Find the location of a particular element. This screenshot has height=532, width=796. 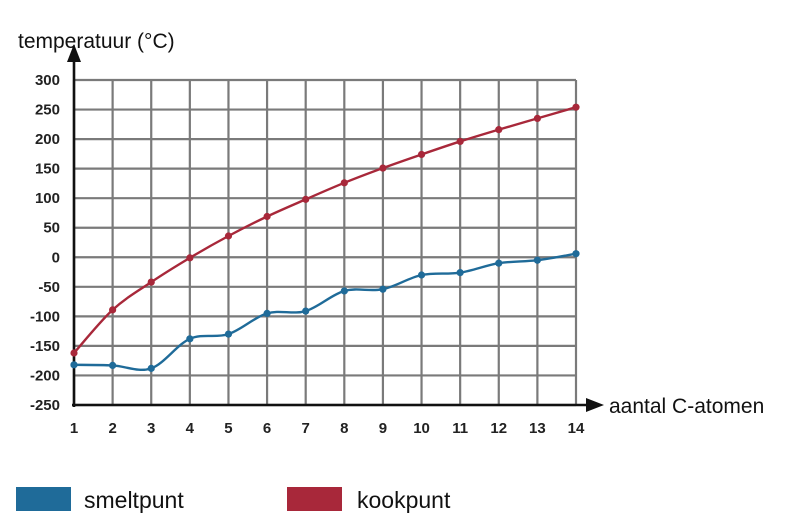

x-tick-label: 13 is located at coordinates (537, 428).